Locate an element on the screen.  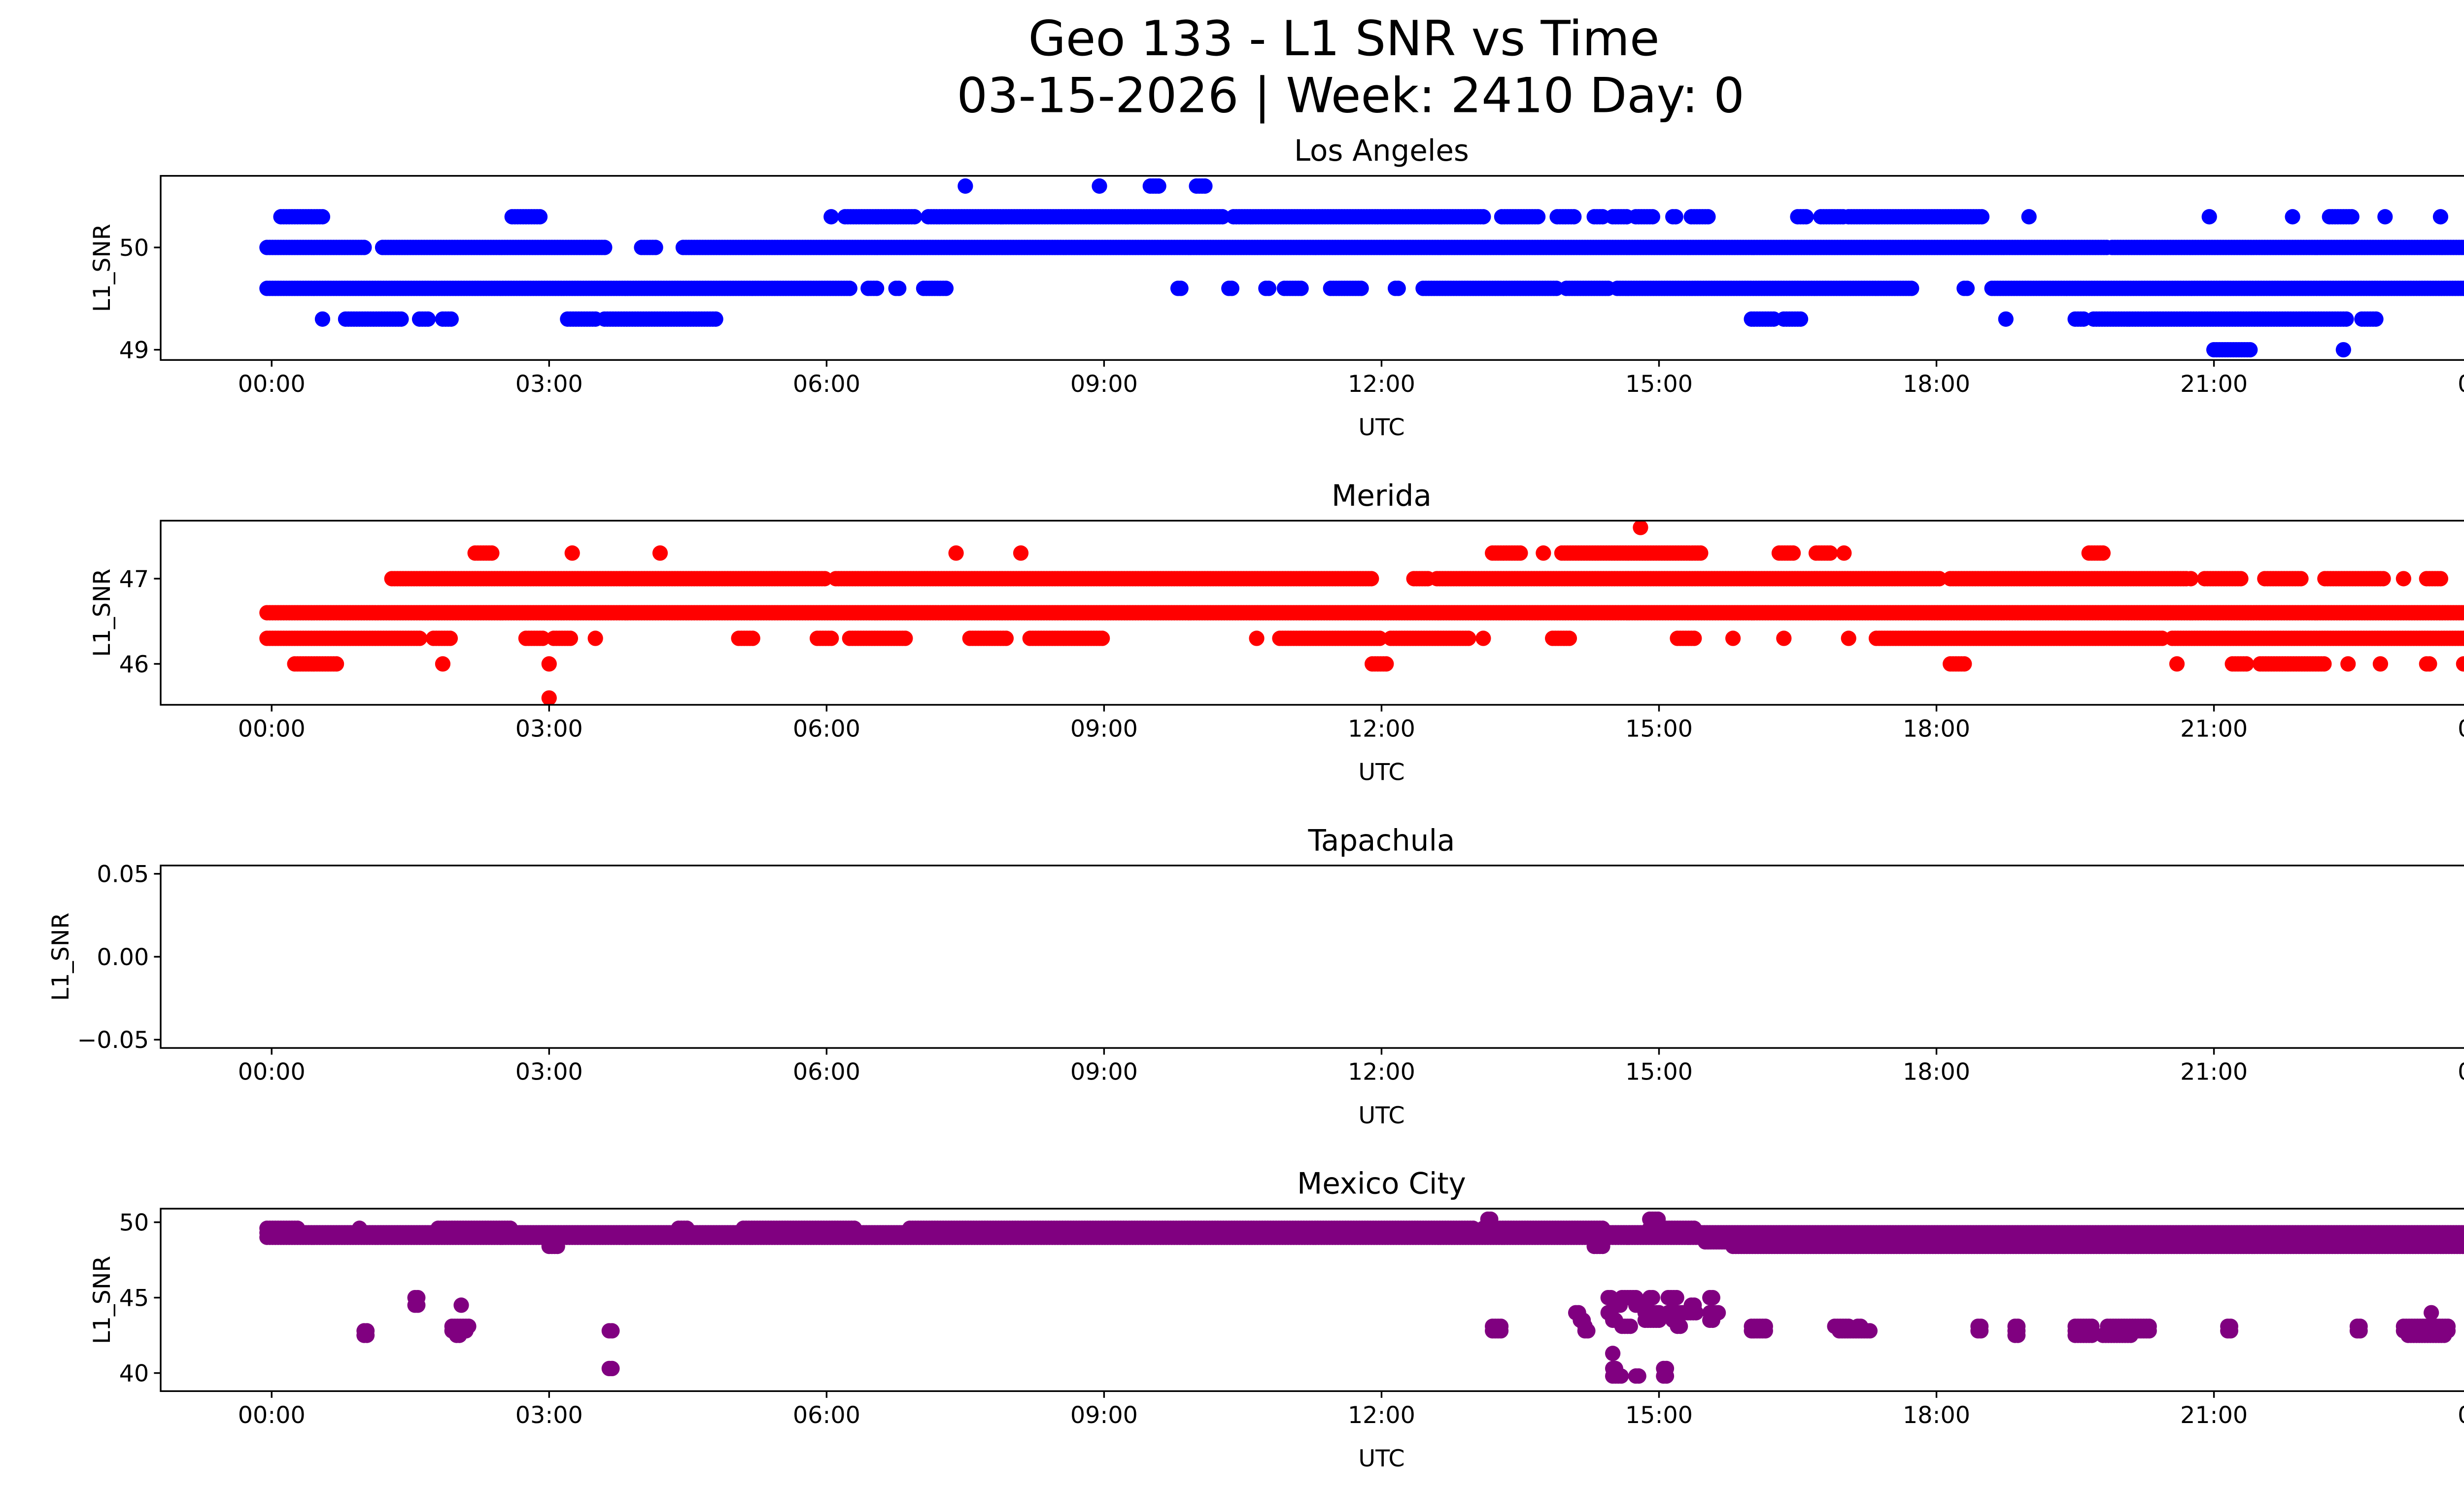
subplot-title: Los Angeles is located at coordinates (1381, 151).